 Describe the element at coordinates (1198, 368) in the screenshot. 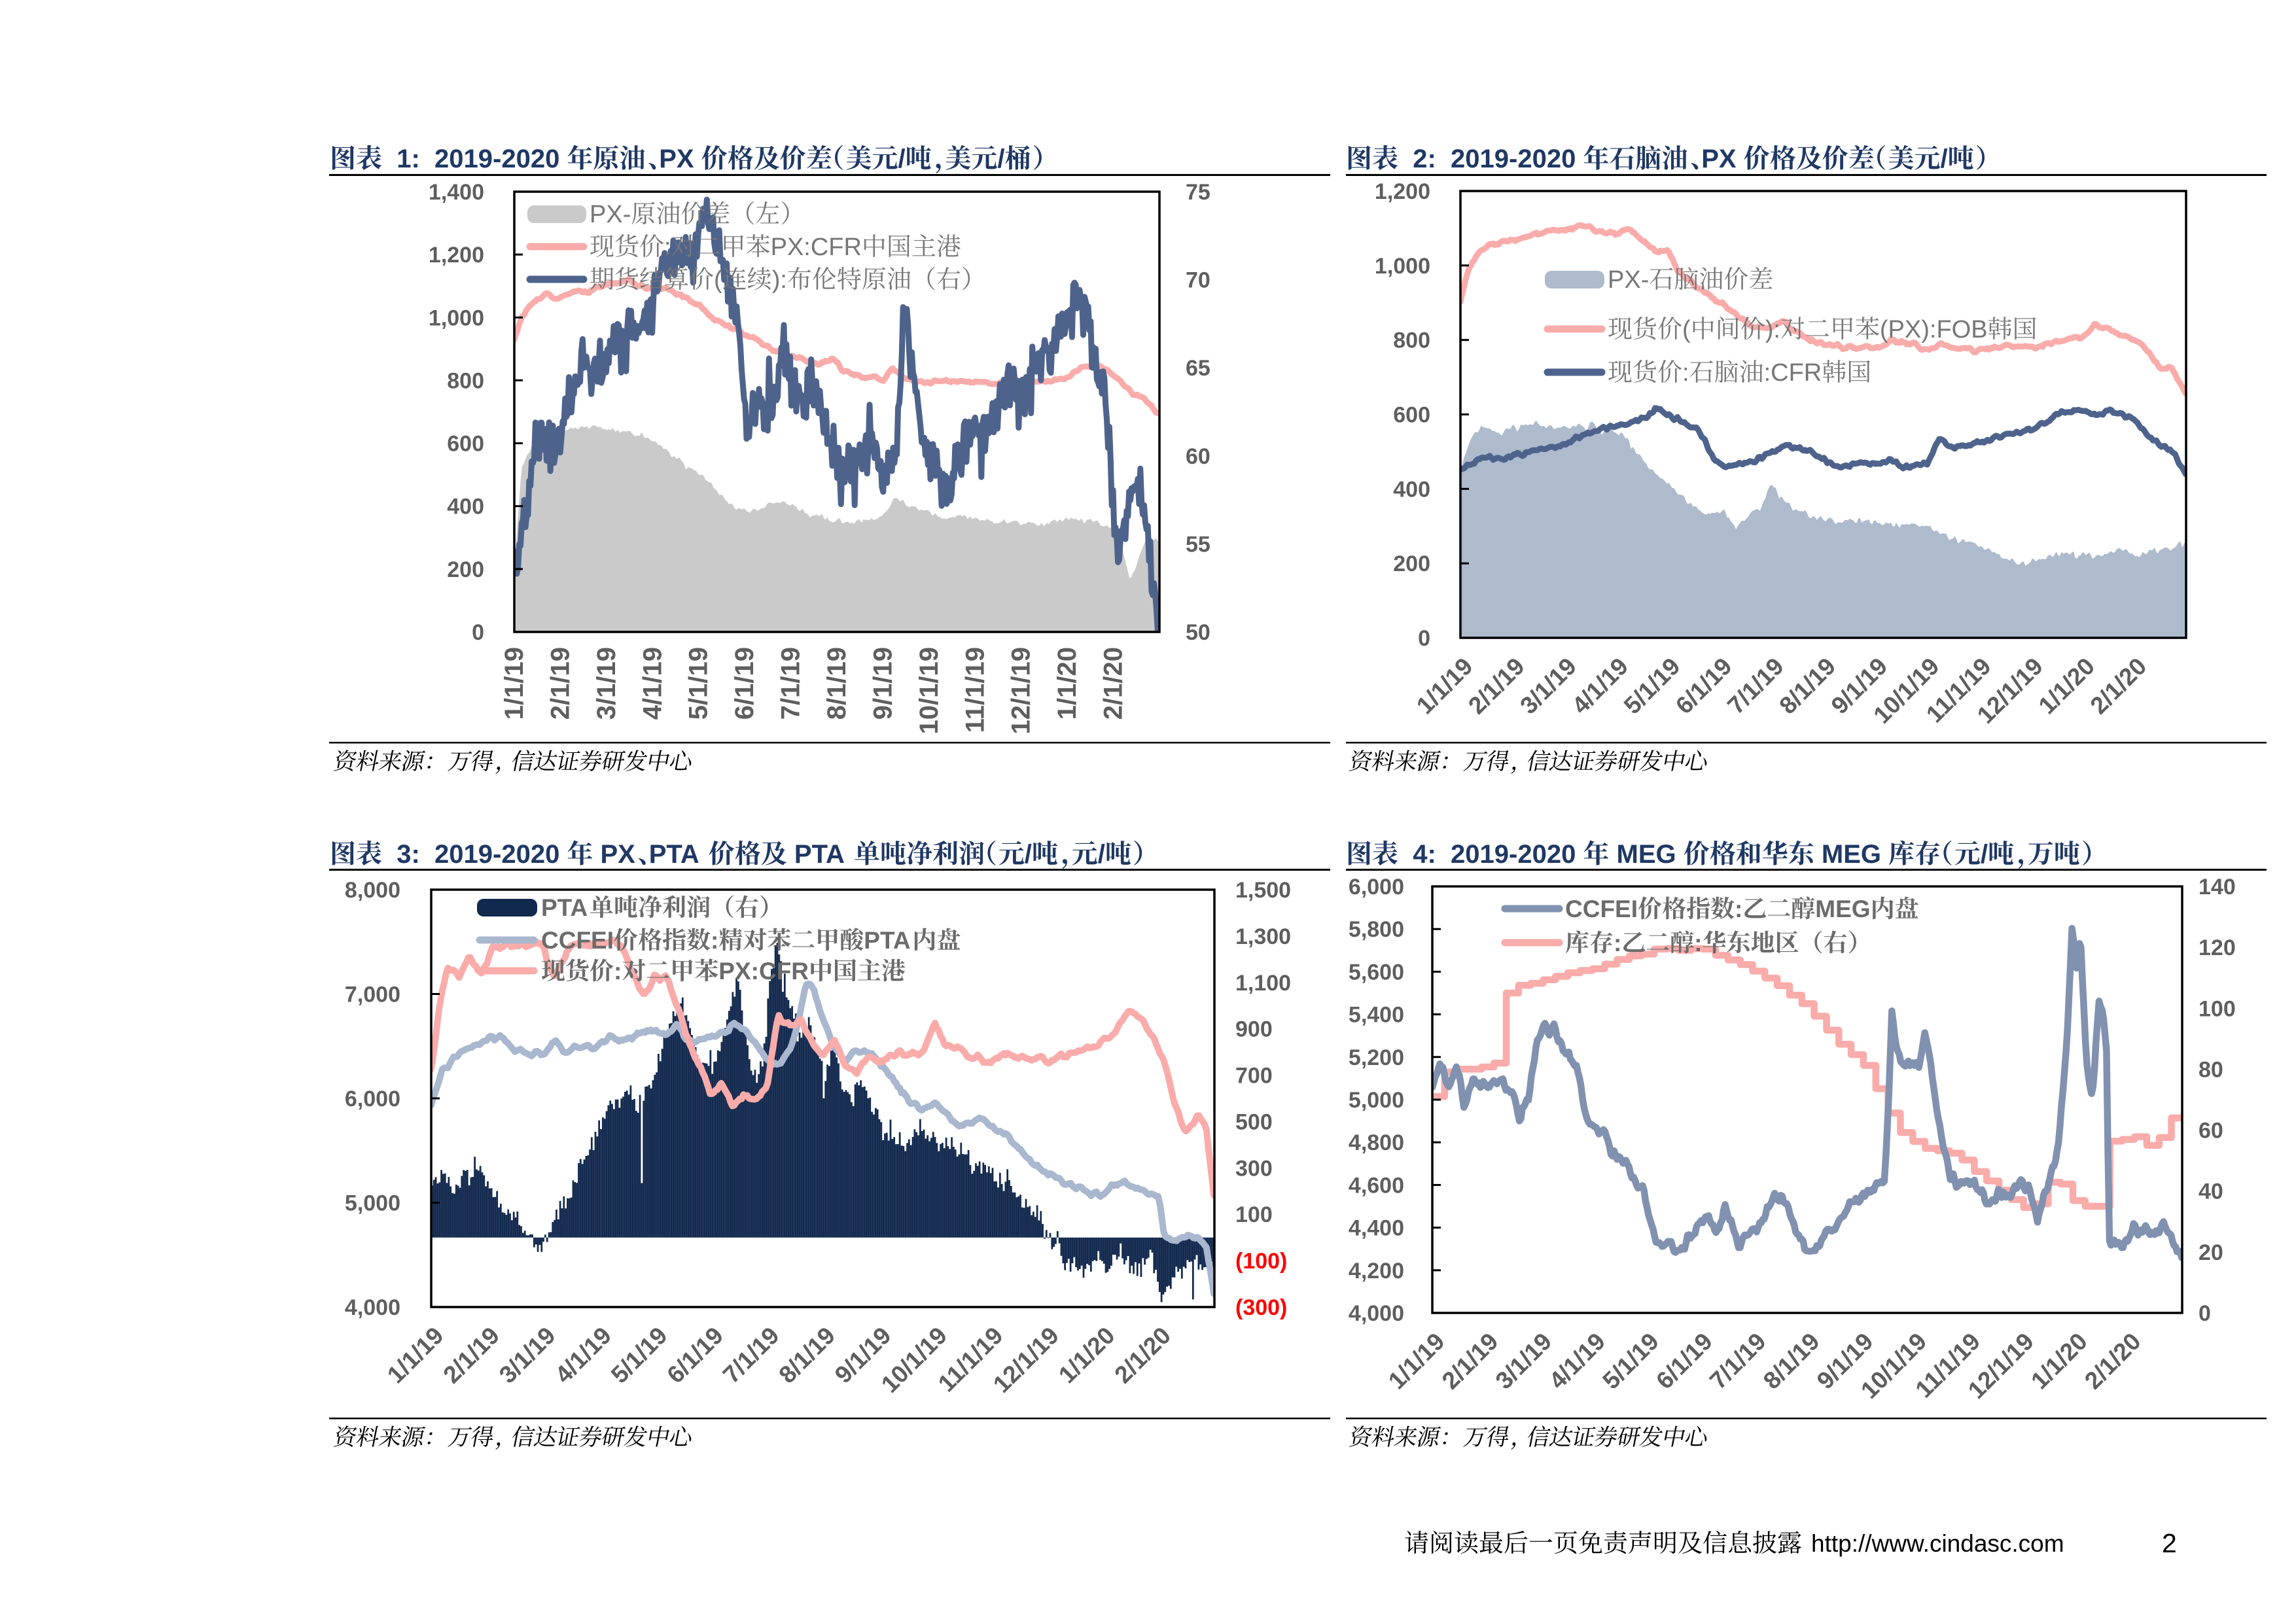

I see `svg-text: 65` at that location.